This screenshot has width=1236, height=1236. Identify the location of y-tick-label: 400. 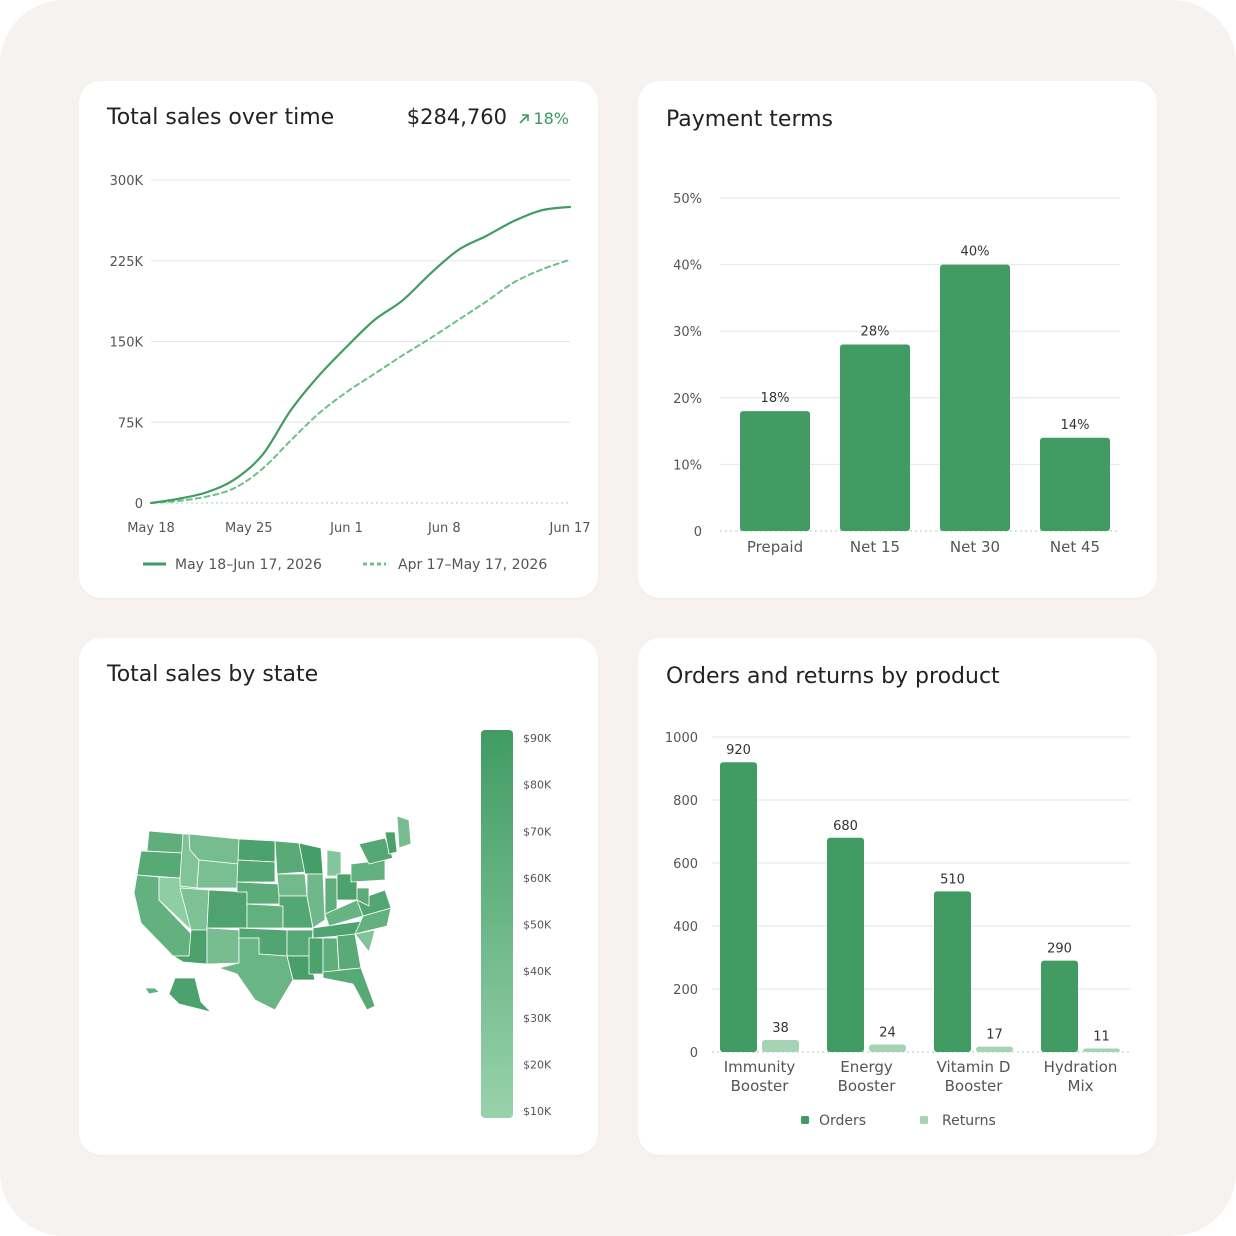
(685, 927).